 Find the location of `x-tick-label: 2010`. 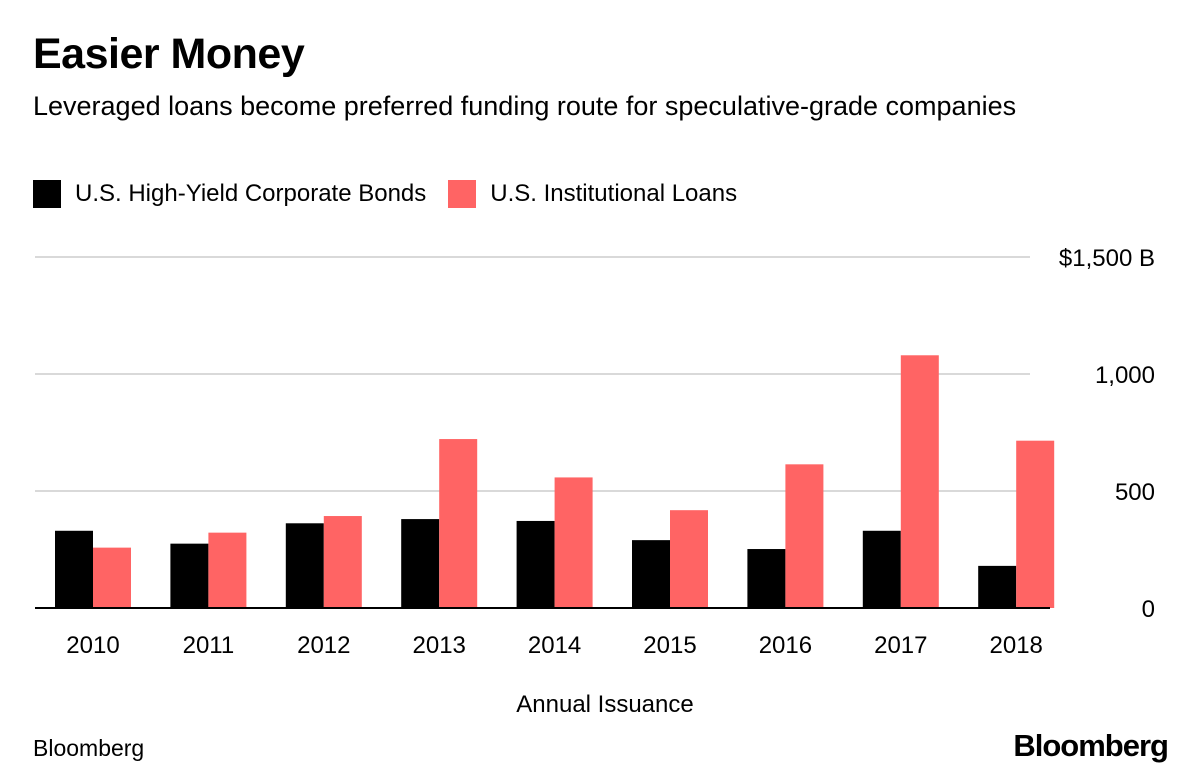

x-tick-label: 2010 is located at coordinates (92, 645).